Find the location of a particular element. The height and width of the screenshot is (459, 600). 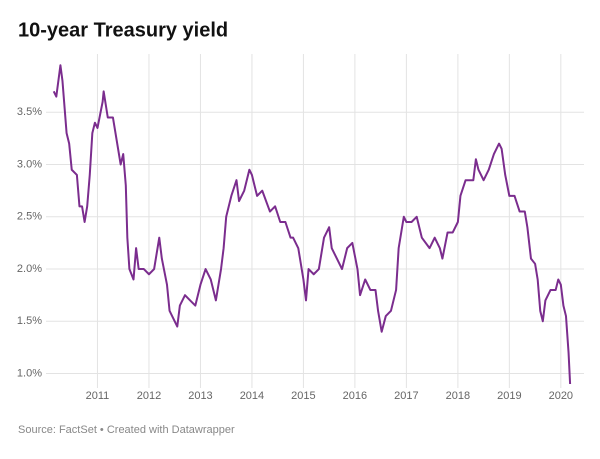

x-tick-label: 2015 is located at coordinates (303, 396).